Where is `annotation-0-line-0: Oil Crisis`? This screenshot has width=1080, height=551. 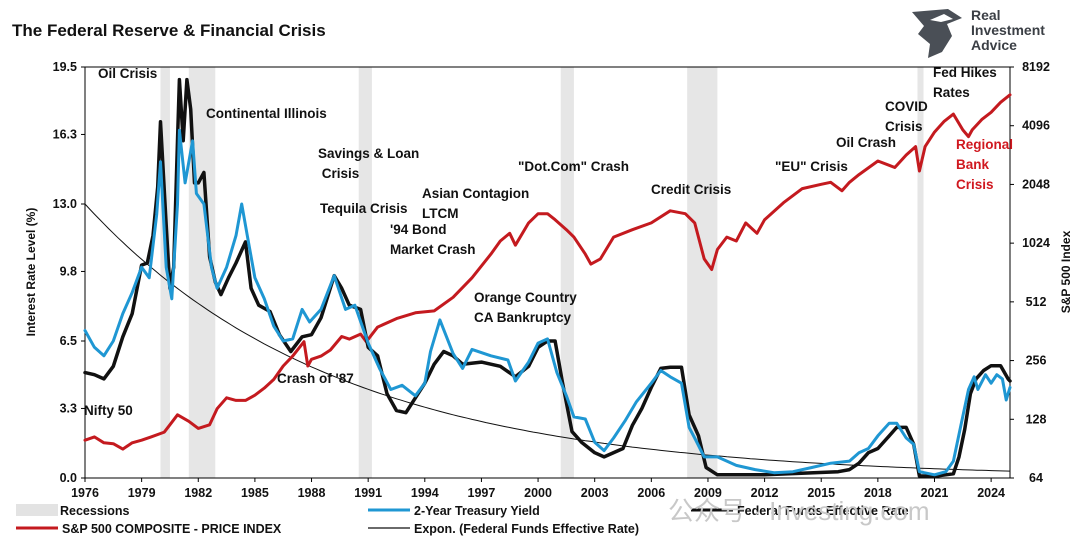 annotation-0-line-0: Oil Crisis is located at coordinates (127, 73).